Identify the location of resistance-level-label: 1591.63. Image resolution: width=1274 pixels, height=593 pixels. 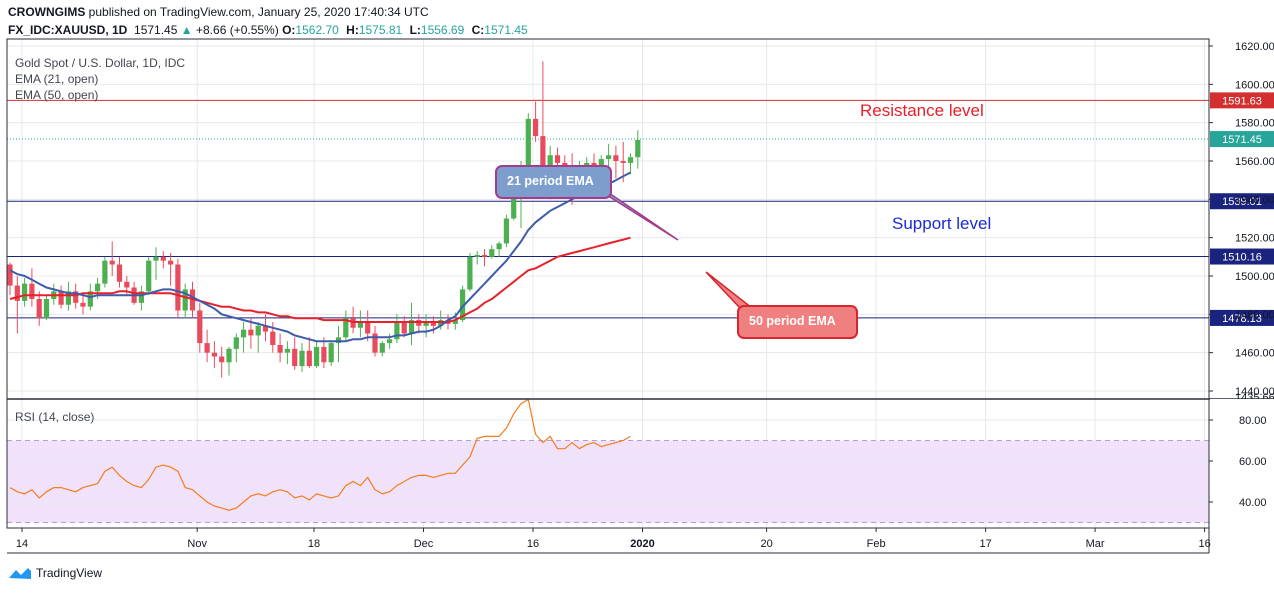
(1242, 101).